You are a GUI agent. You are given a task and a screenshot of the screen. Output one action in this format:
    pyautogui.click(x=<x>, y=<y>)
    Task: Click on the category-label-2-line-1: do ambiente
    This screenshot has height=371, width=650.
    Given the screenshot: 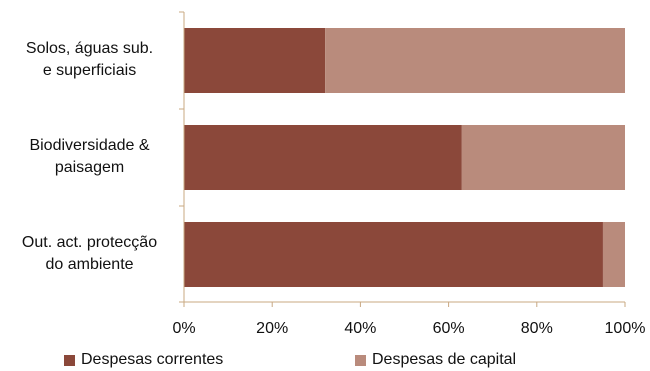 What is the action you would take?
    pyautogui.click(x=89, y=264)
    